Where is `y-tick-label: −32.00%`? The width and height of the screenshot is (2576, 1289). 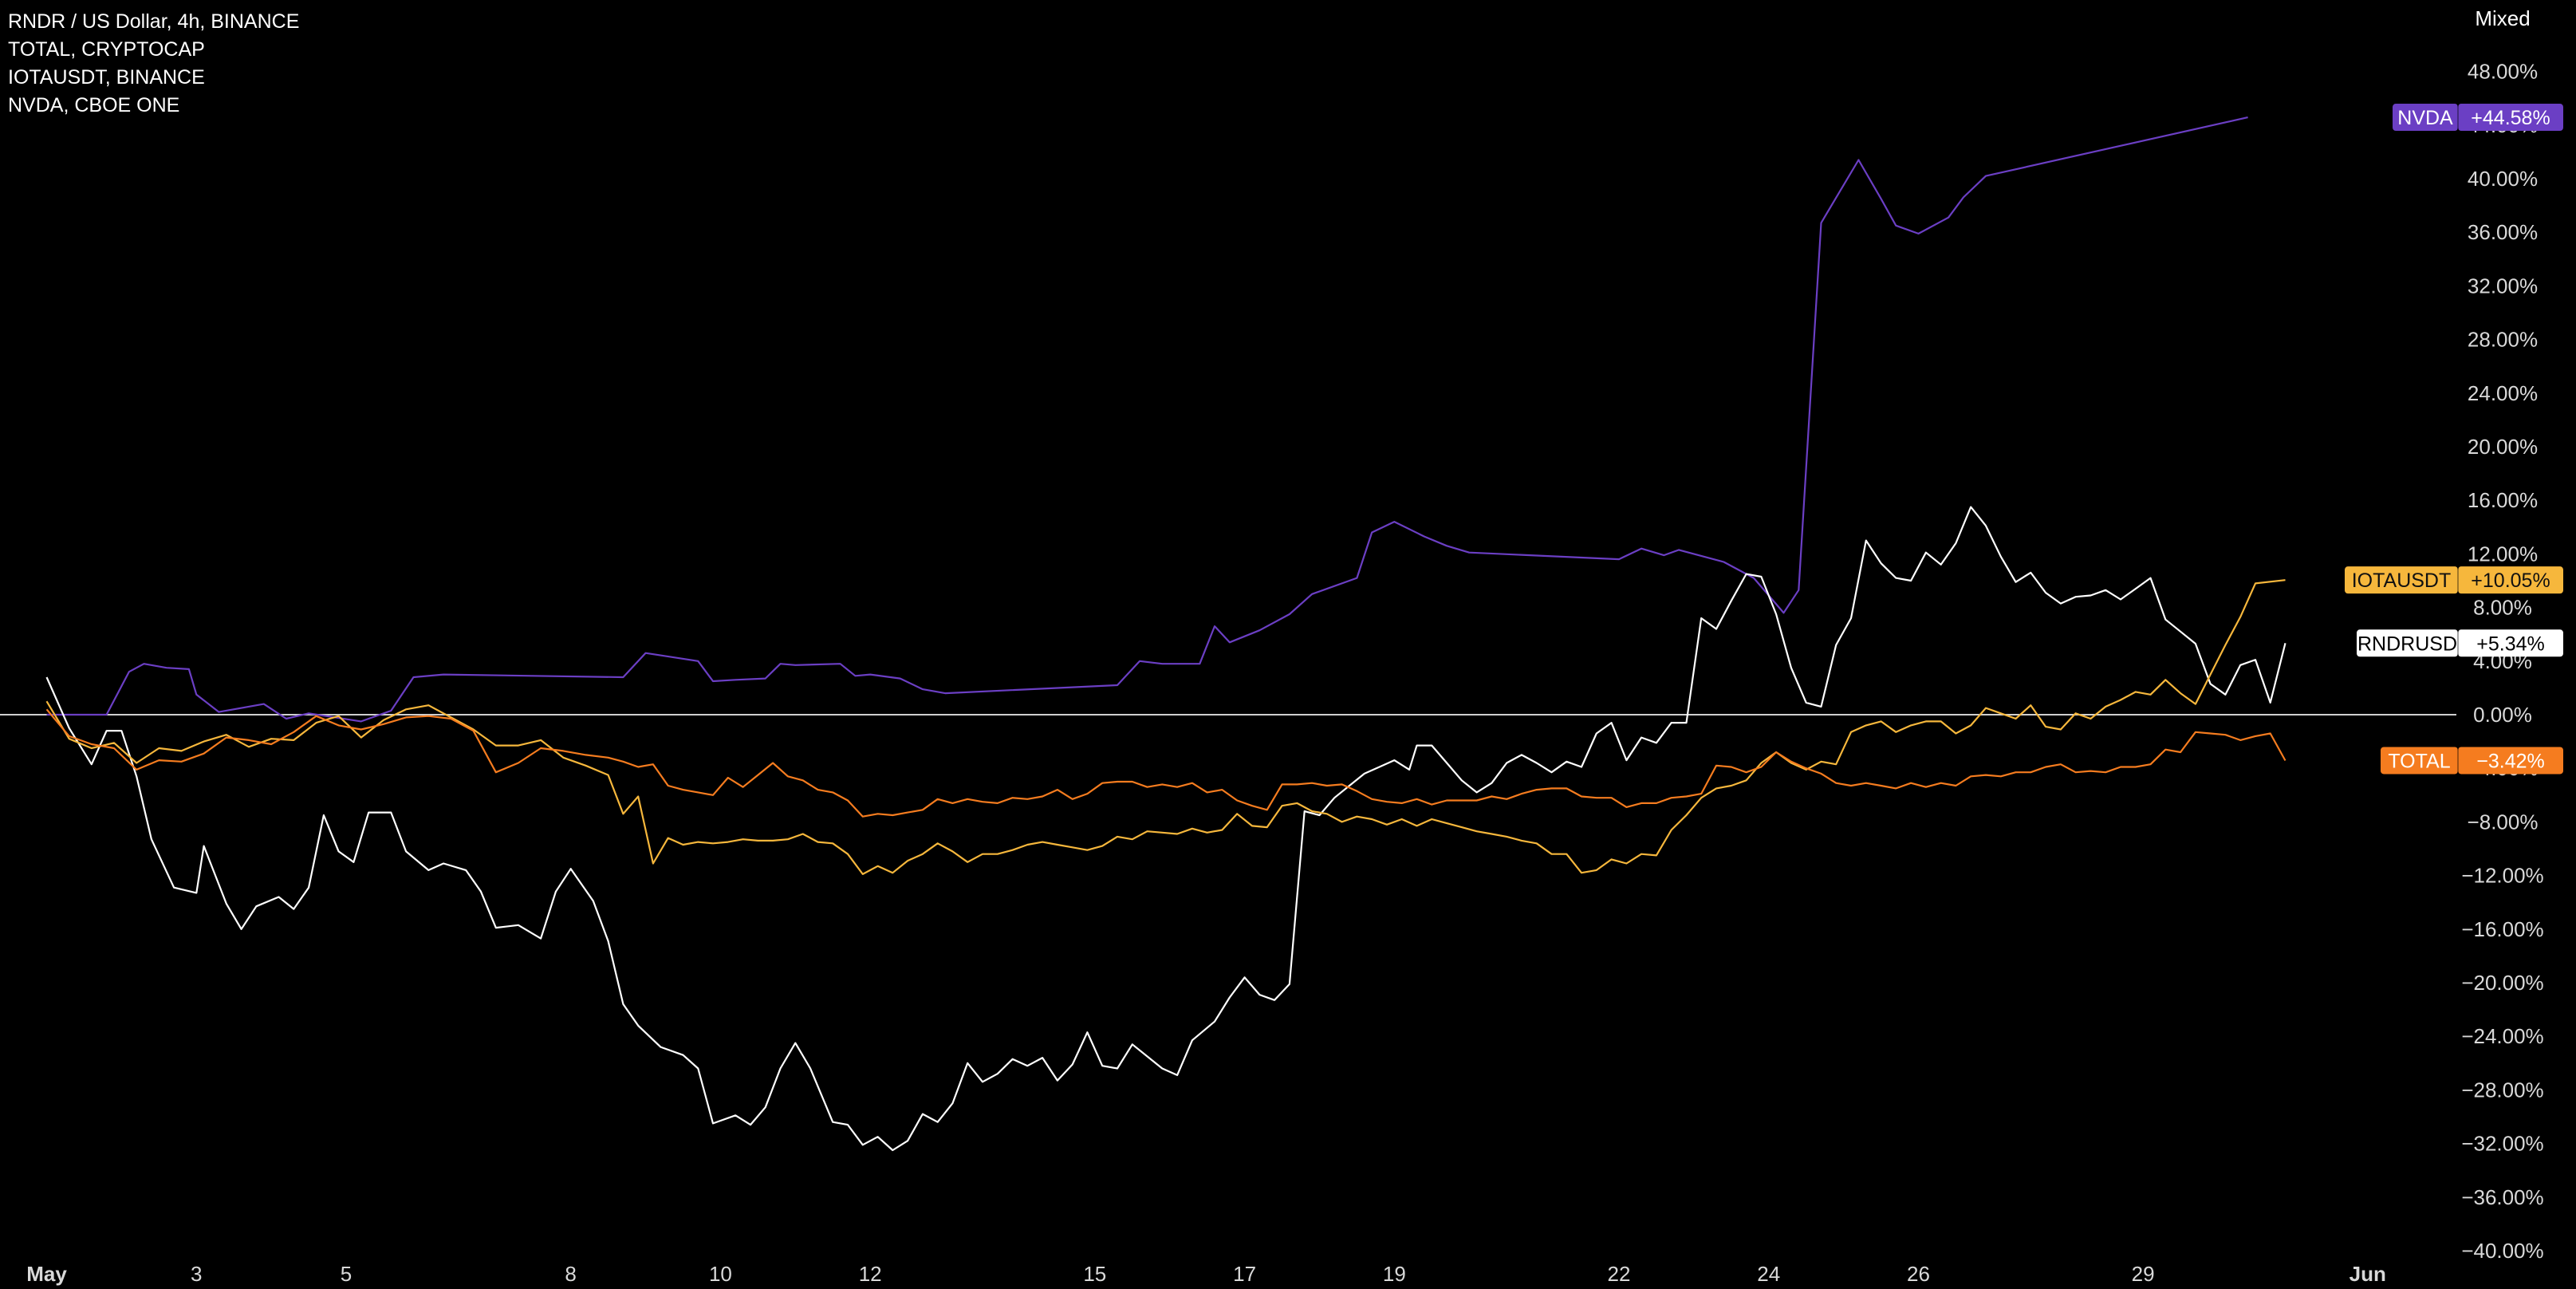 y-tick-label: −32.00% is located at coordinates (2502, 1144).